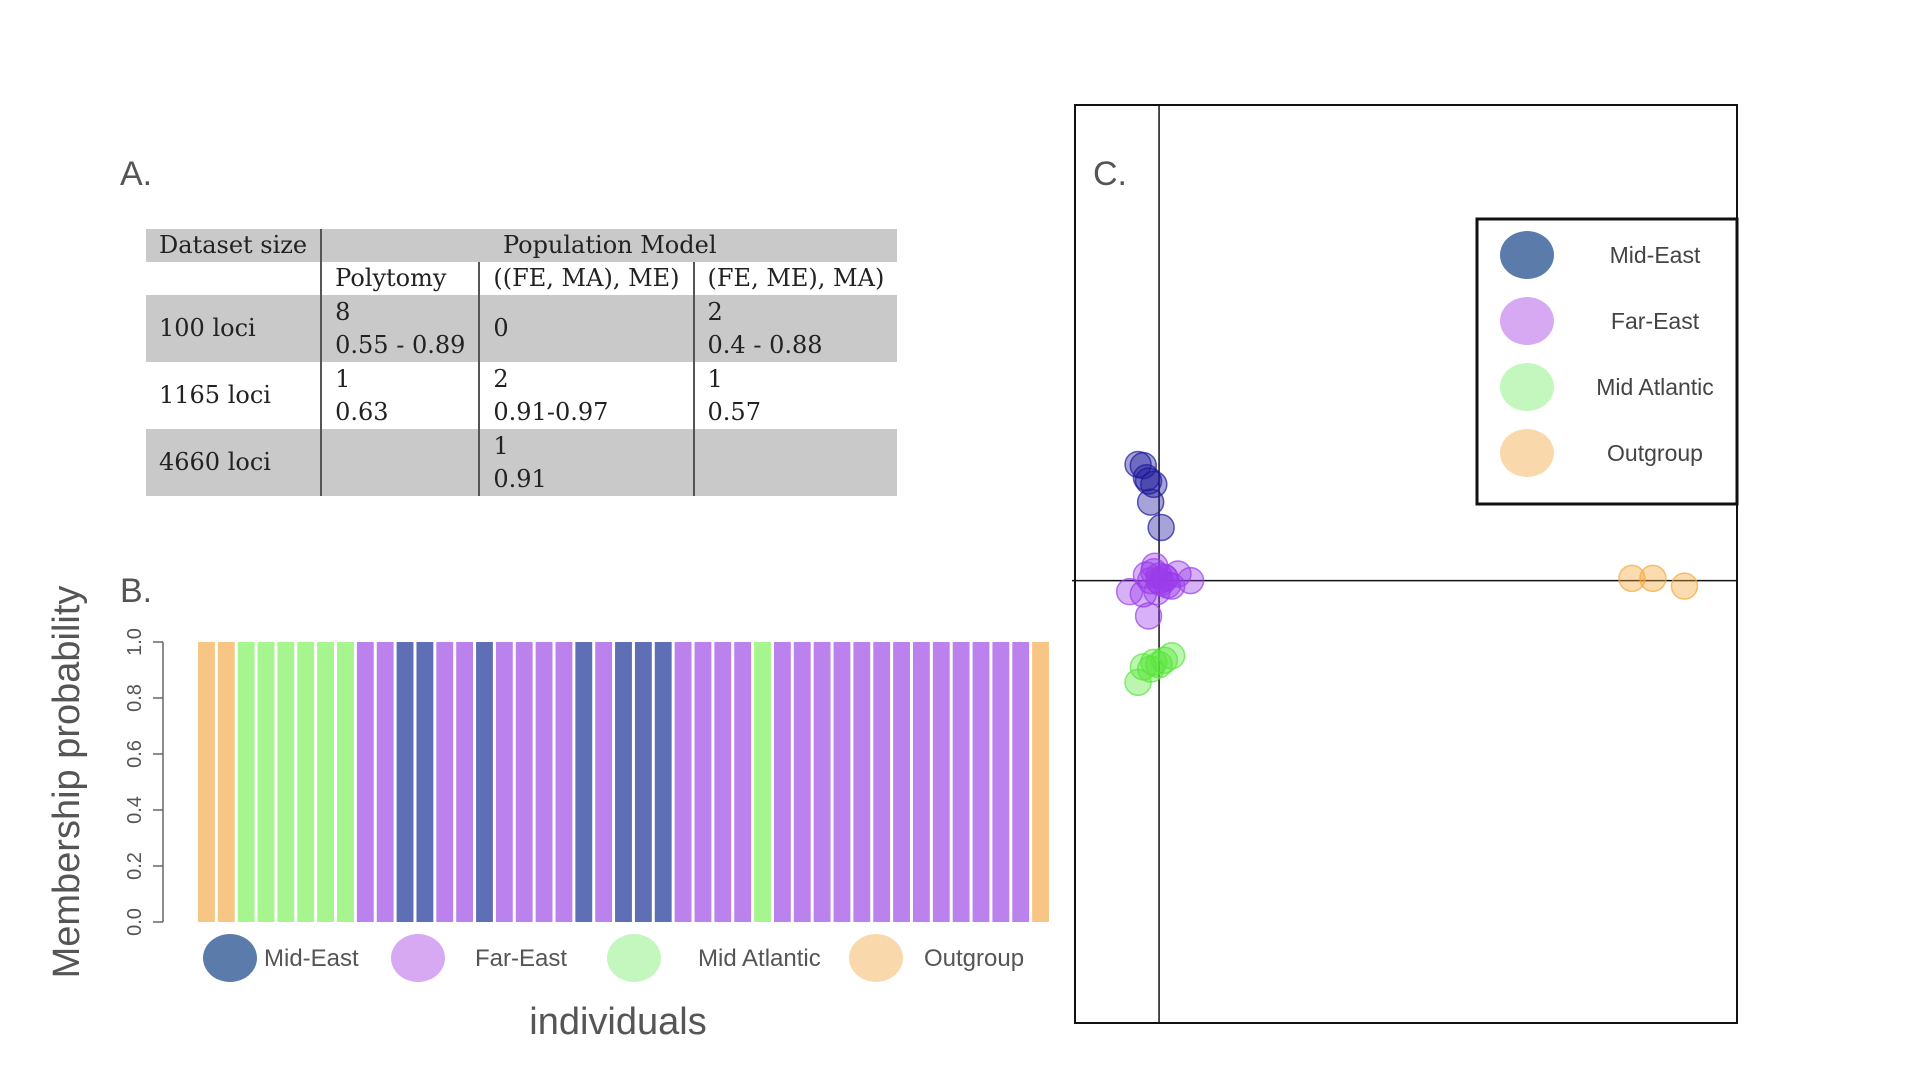 The height and width of the screenshot is (1080, 1920). I want to click on cell-count: 0, so click(501, 328).